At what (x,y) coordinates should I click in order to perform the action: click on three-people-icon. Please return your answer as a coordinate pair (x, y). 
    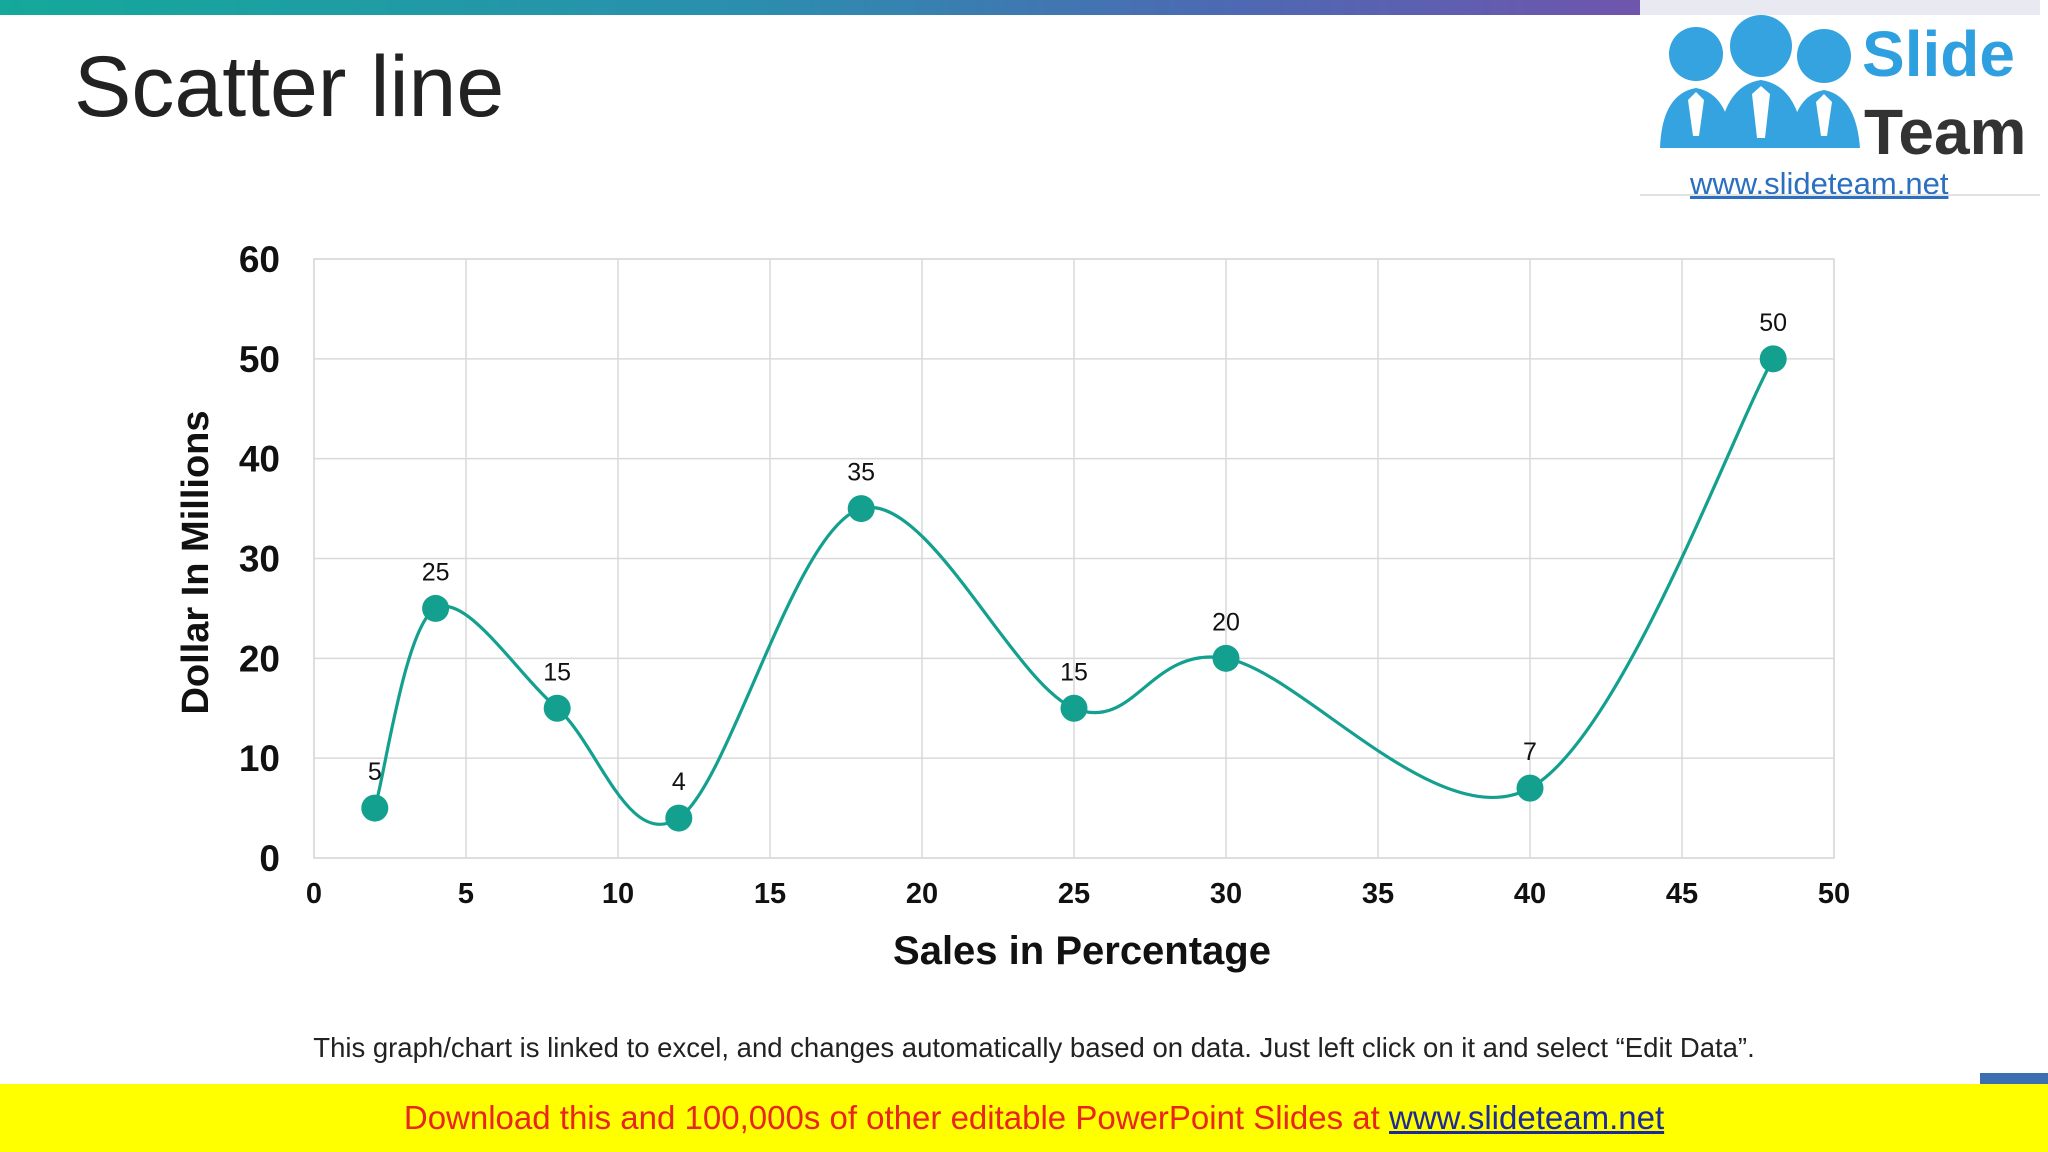
    Looking at the image, I should click on (1760, 81).